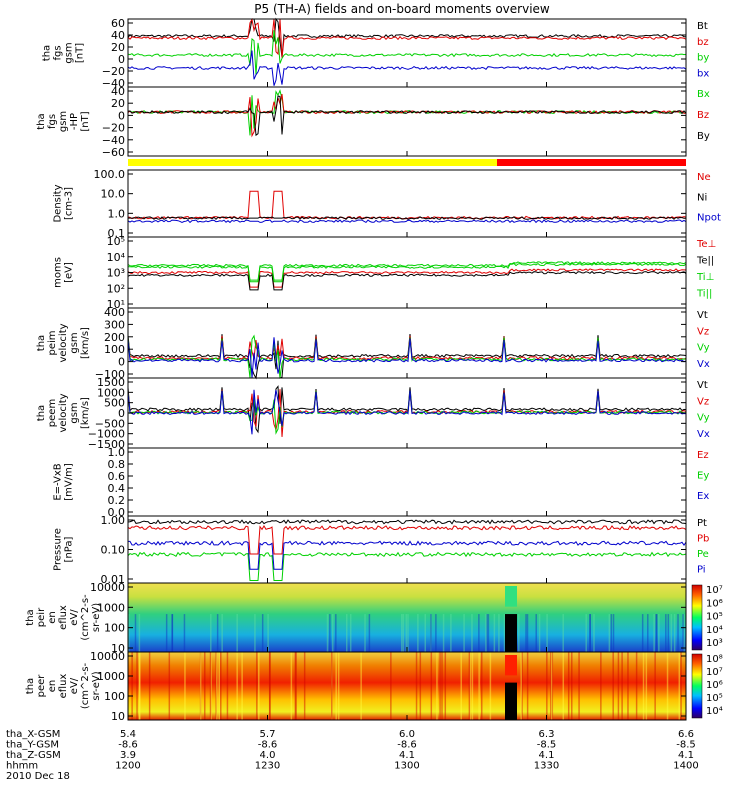 The width and height of the screenshot is (750, 800). Describe the element at coordinates (63, 686) in the screenshot. I see `y-axis-label: eflux` at that location.